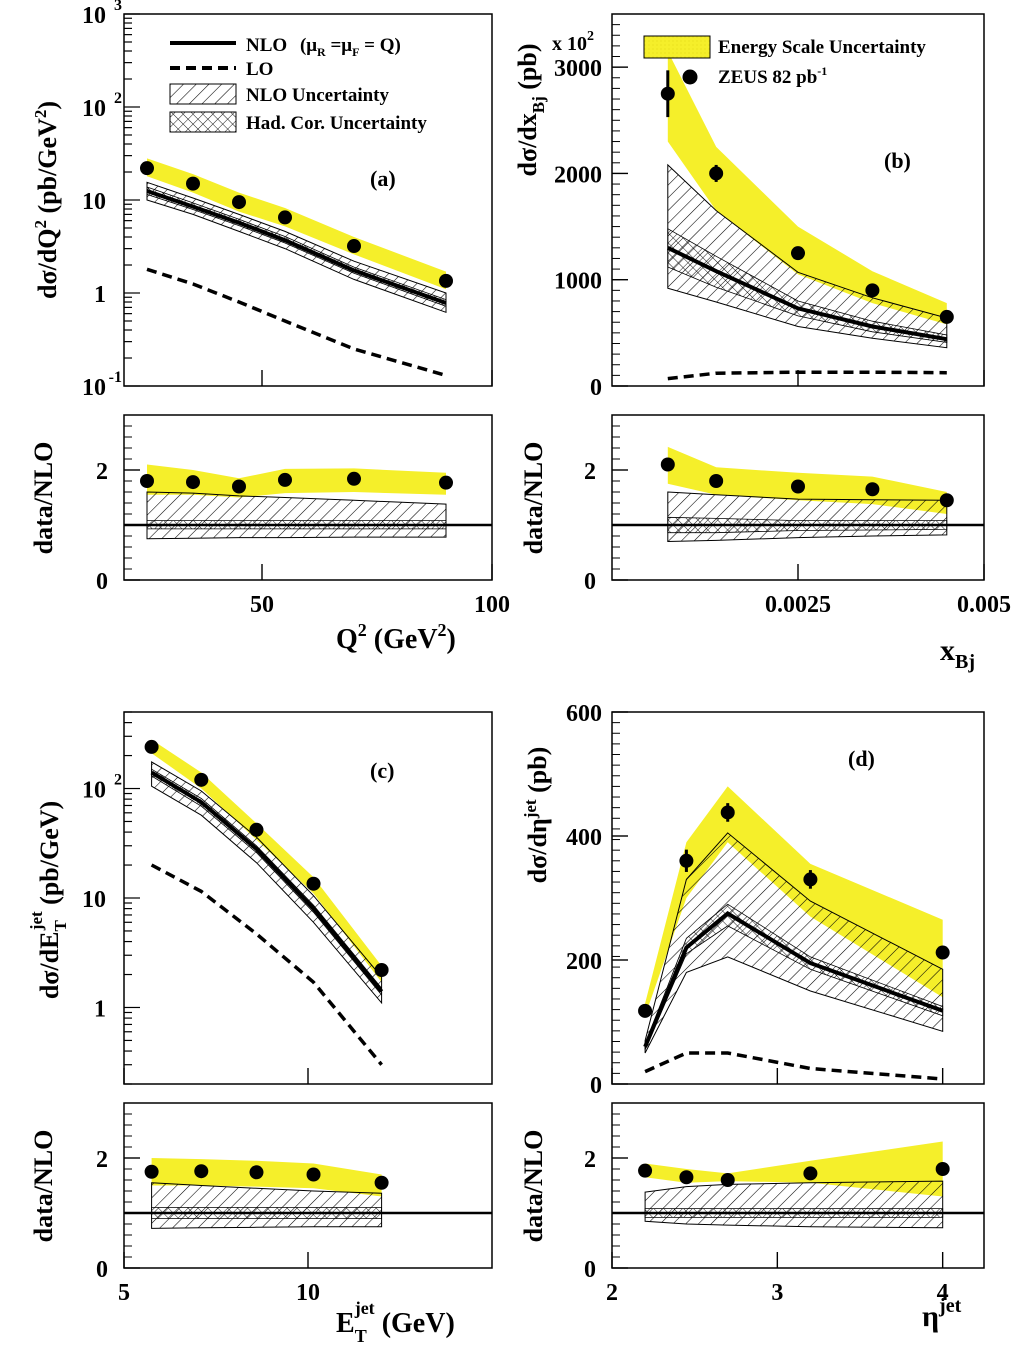  What do you see at coordinates (533, 498) in the screenshot?
I see `ratio-ylabel-b: data/NLO` at bounding box center [533, 498].